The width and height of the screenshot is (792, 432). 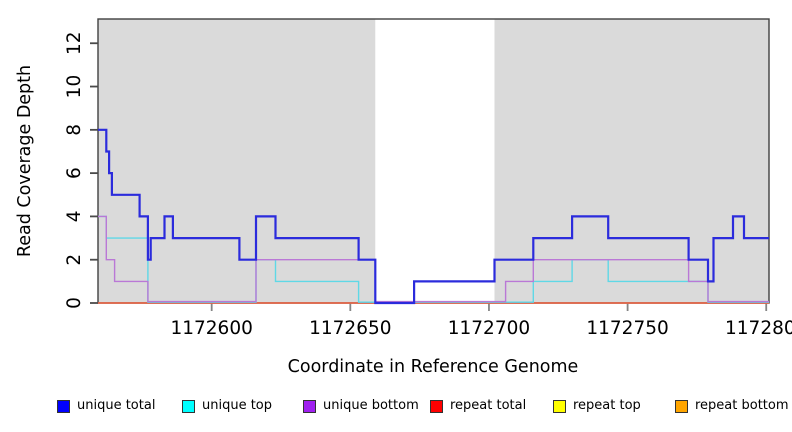 What do you see at coordinates (74, 43) in the screenshot?
I see `y-axis-tick-label: 12` at bounding box center [74, 43].